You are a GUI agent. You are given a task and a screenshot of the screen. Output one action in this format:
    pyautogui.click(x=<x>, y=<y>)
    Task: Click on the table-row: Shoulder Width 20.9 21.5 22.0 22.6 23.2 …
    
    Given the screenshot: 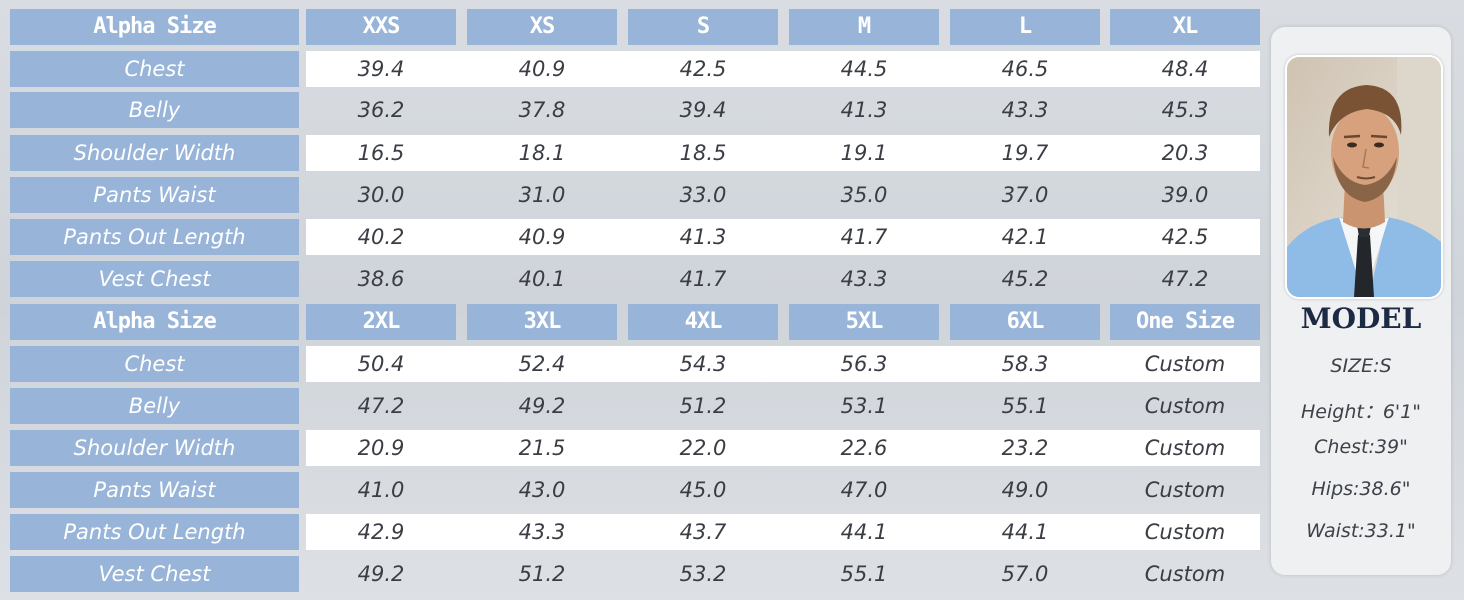 What is the action you would take?
    pyautogui.click(x=635, y=448)
    